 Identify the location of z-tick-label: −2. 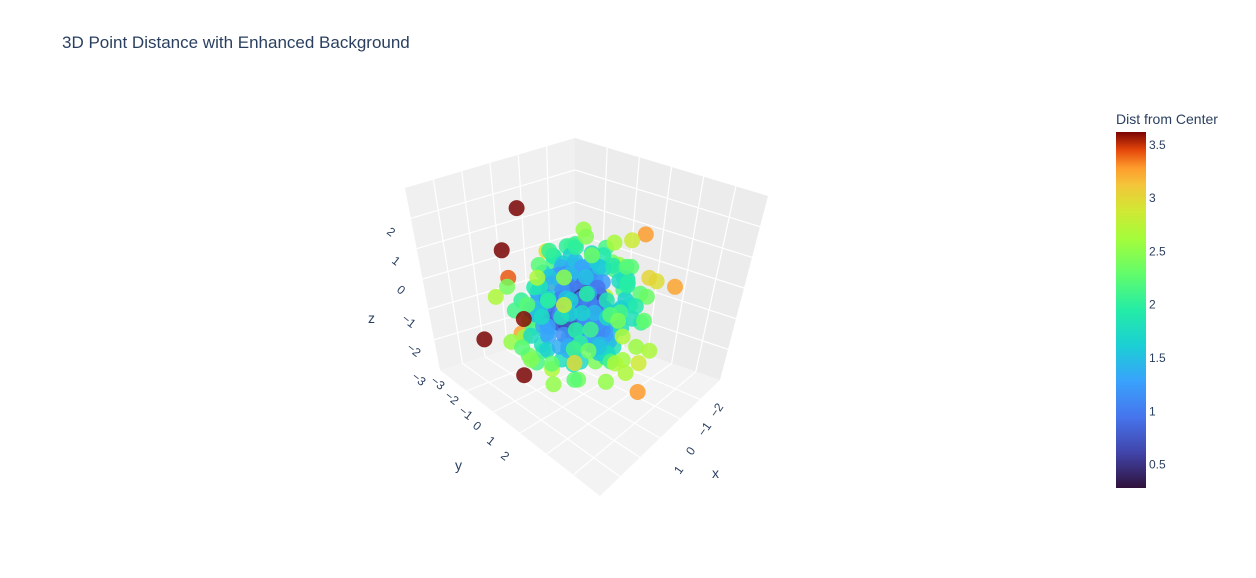
(414, 350).